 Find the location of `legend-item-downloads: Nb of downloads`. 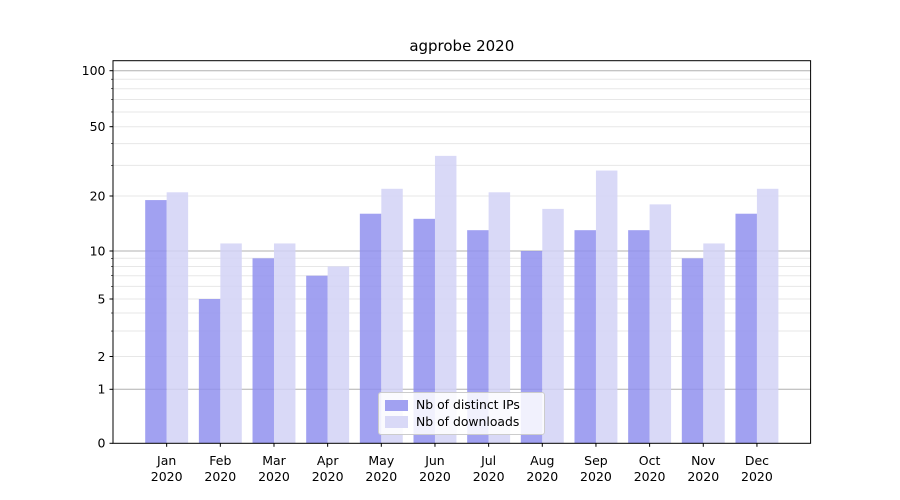

legend-item-downloads: Nb of downloads is located at coordinates (460, 422).